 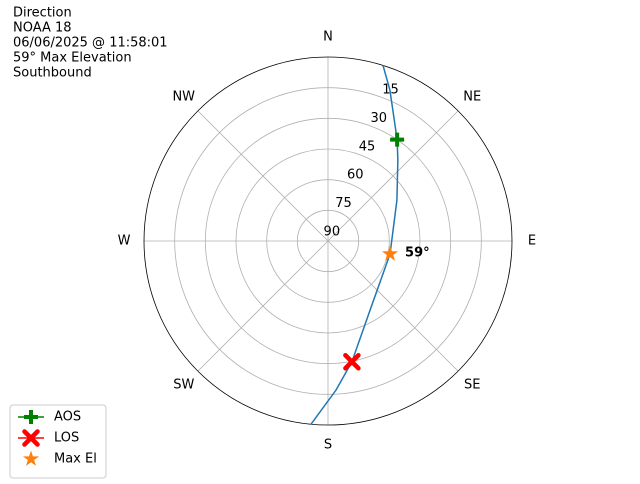 What do you see at coordinates (42, 28) in the screenshot?
I see `title-line: NOAA 18` at bounding box center [42, 28].